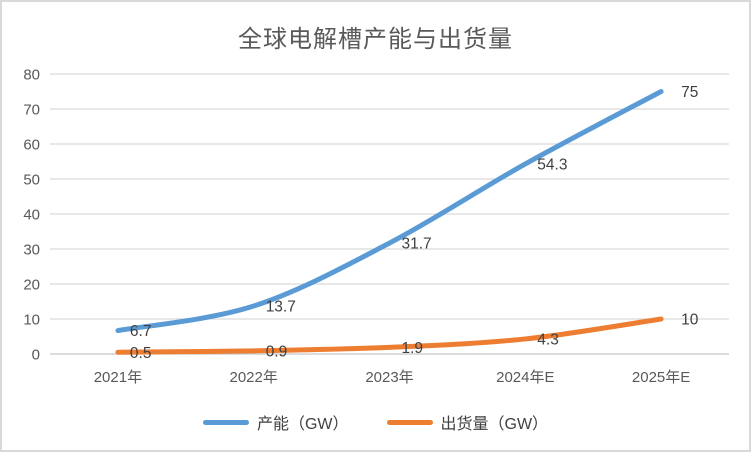 Image resolution: width=751 pixels, height=452 pixels. I want to click on x-tick-label: 2024年E, so click(525, 377).